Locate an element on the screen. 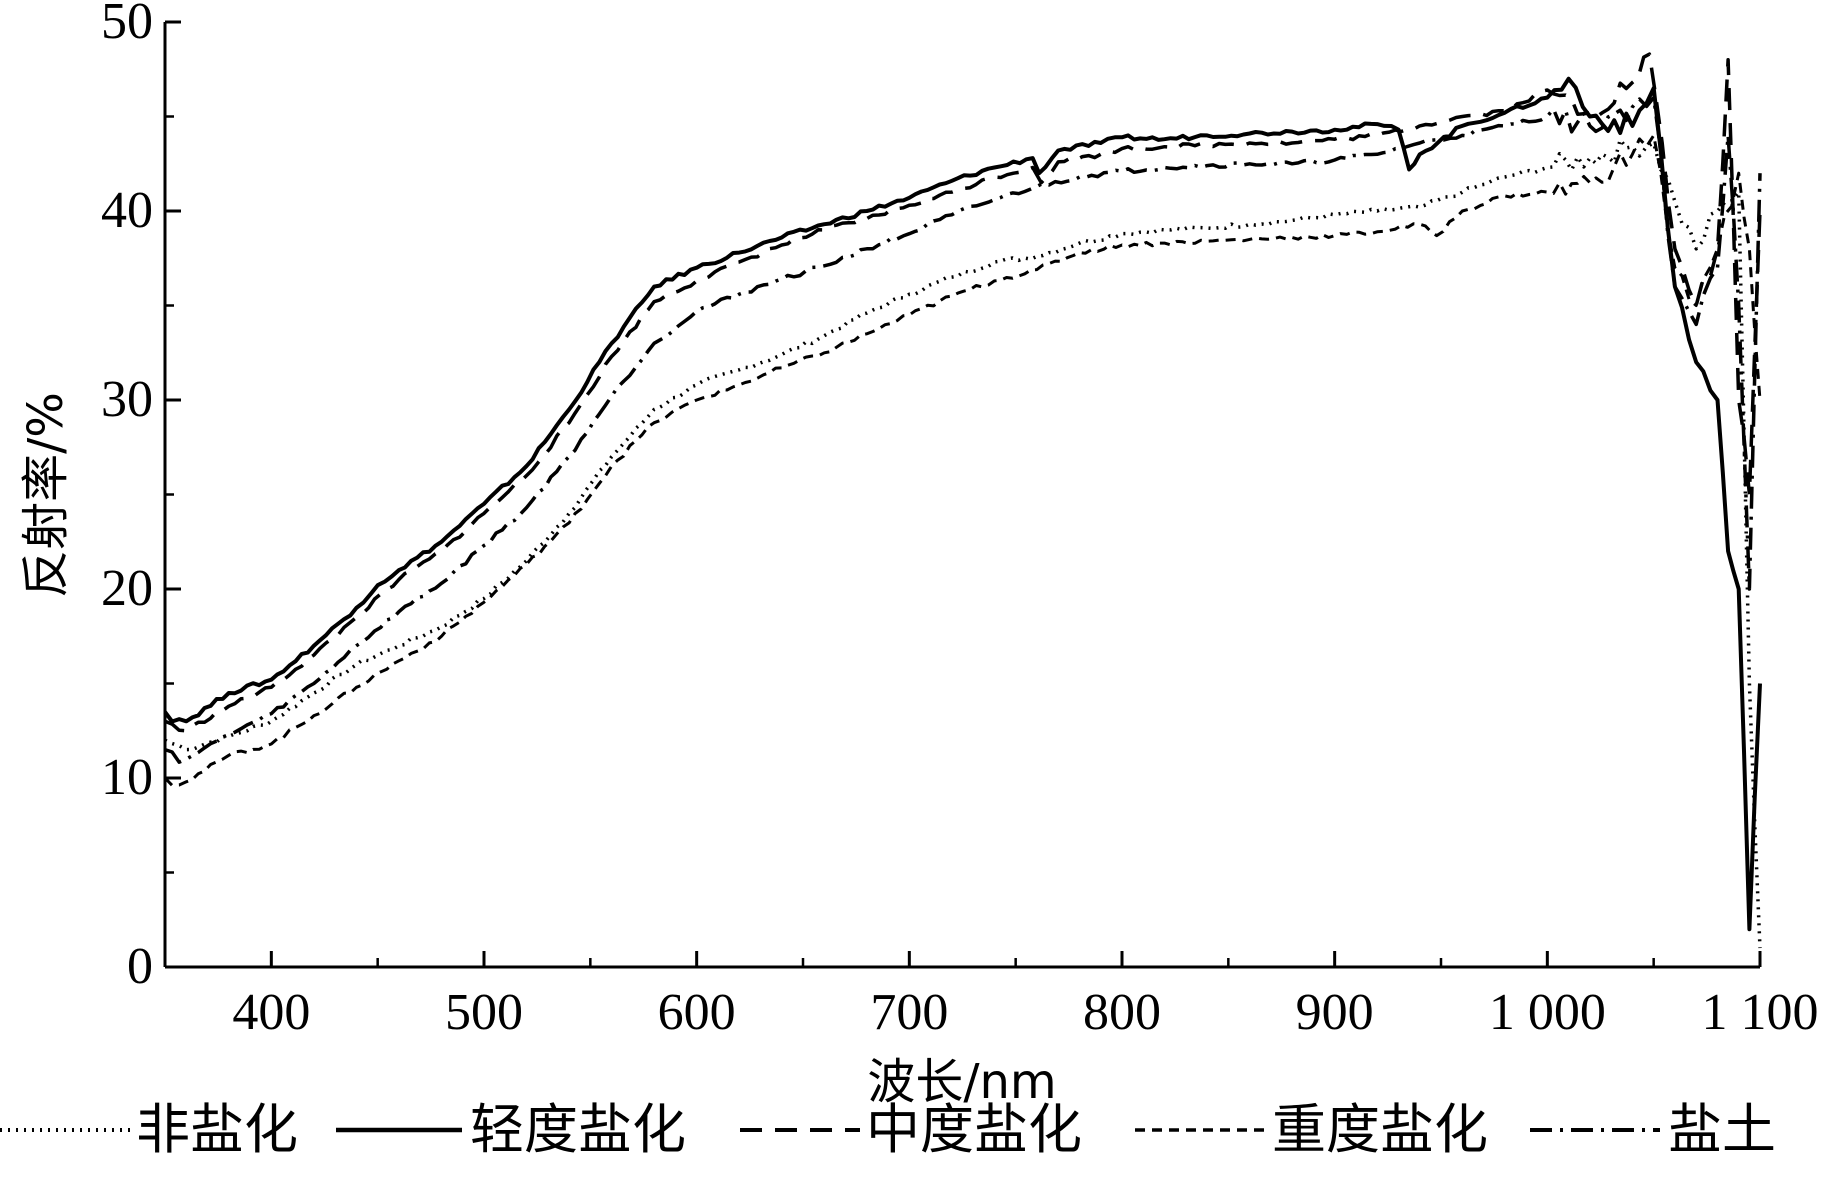 The image size is (1834, 1185). legend-label-4: 重度盐化 is located at coordinates (1380, 1129).